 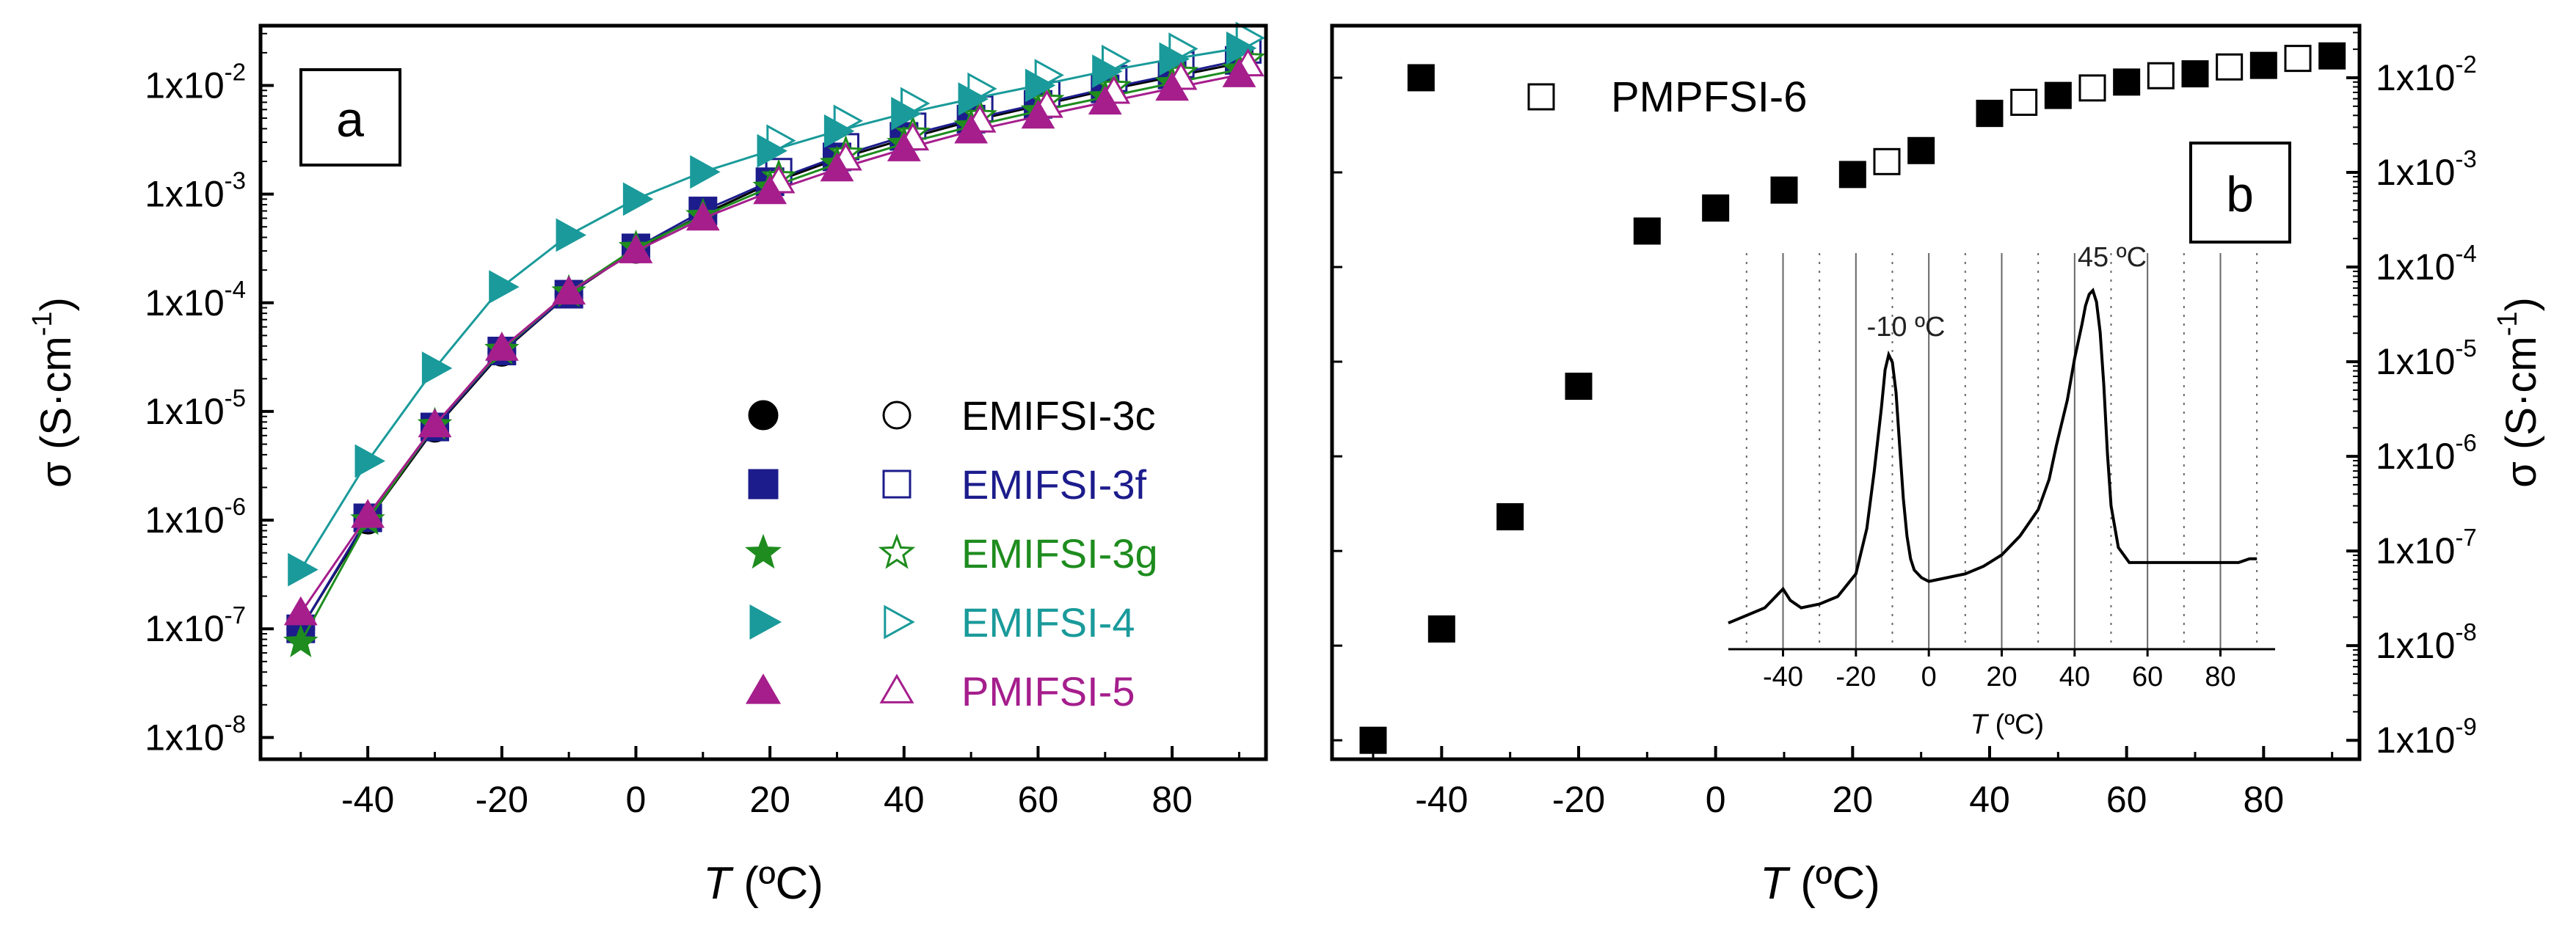 What do you see at coordinates (195, 517) in the screenshot?
I see `panel-a-y-tick-label: 1x10⁻⁶` at bounding box center [195, 517].